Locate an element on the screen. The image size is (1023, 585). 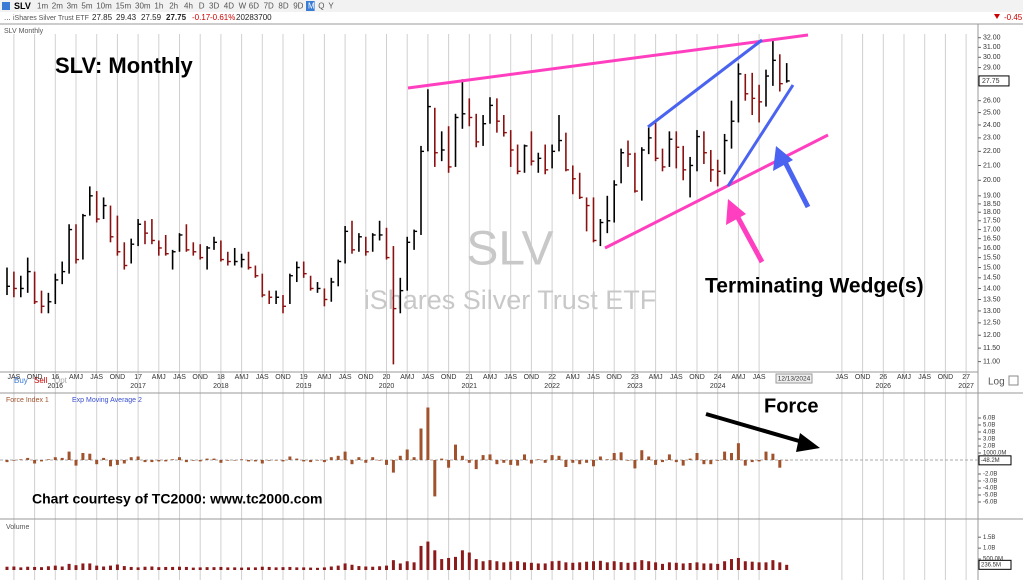
y-tick-label: 3.0B is located at coordinates (989, 440).